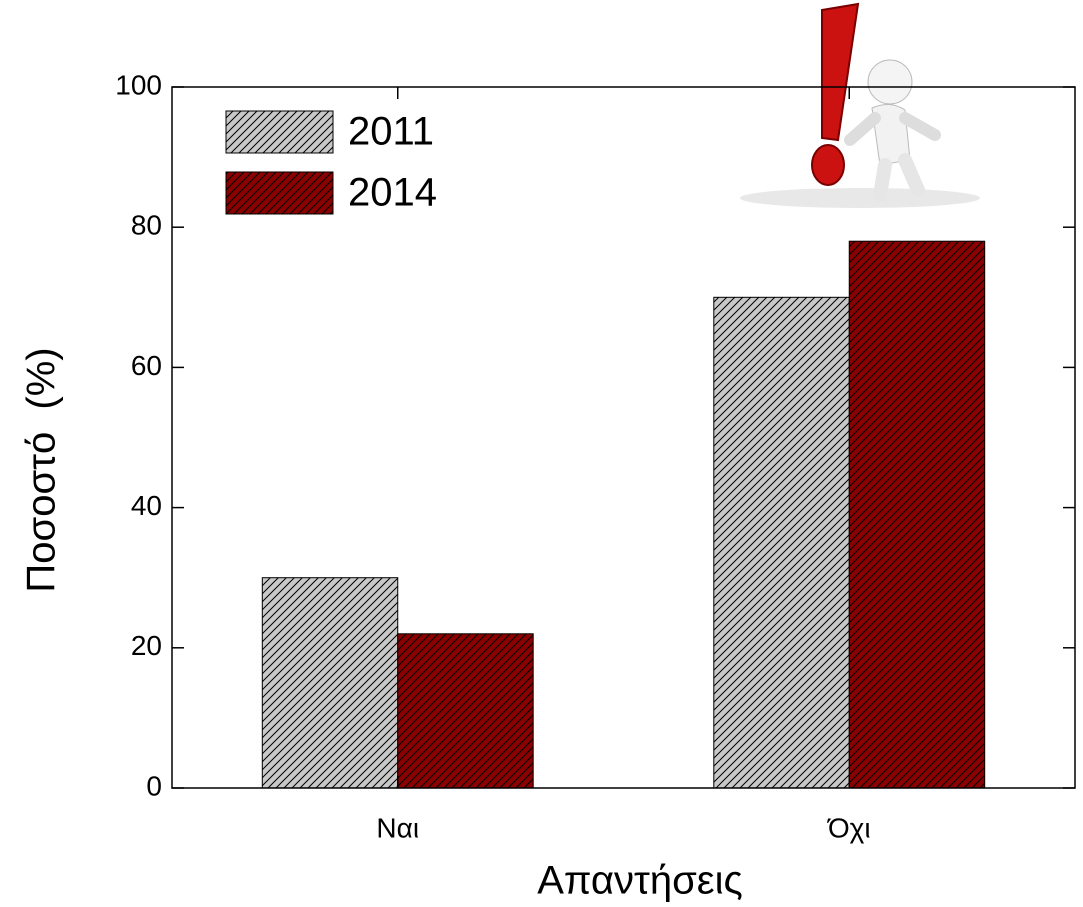 This screenshot has height=907, width=1083. What do you see at coordinates (397, 827) in the screenshot?
I see `x-tick-label: Ναι` at bounding box center [397, 827].